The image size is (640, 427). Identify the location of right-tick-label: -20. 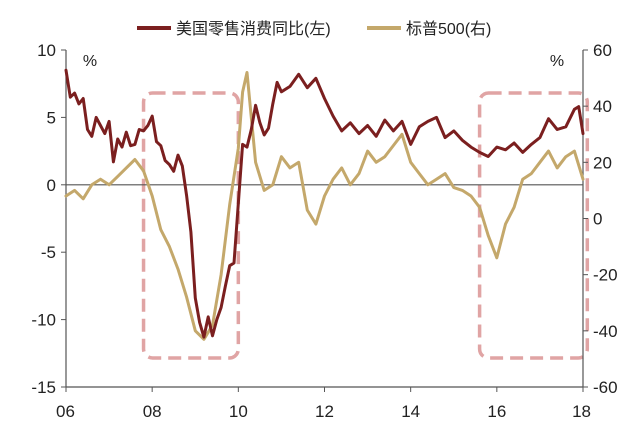
(605, 275).